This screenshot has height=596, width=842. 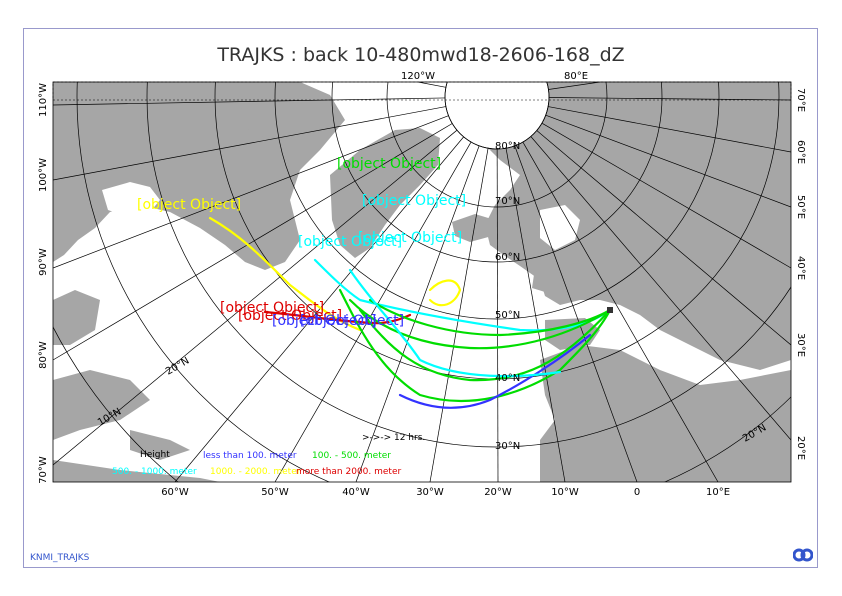 What do you see at coordinates (76, 317) in the screenshot?
I see `land-labrador-west` at bounding box center [76, 317].